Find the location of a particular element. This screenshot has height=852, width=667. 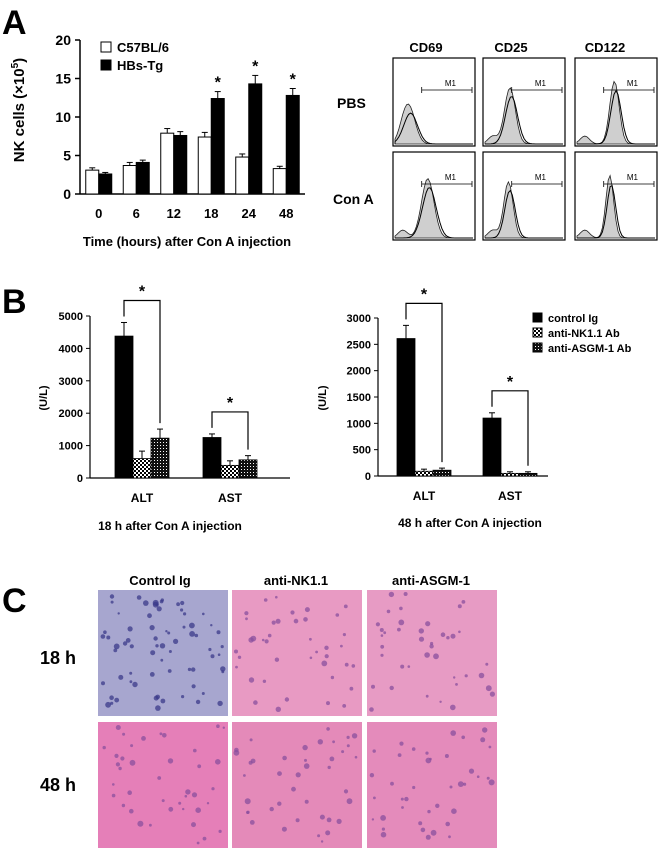

legend-label-anti-nk11: anti-NK1.1 Ab is located at coordinates (584, 334).